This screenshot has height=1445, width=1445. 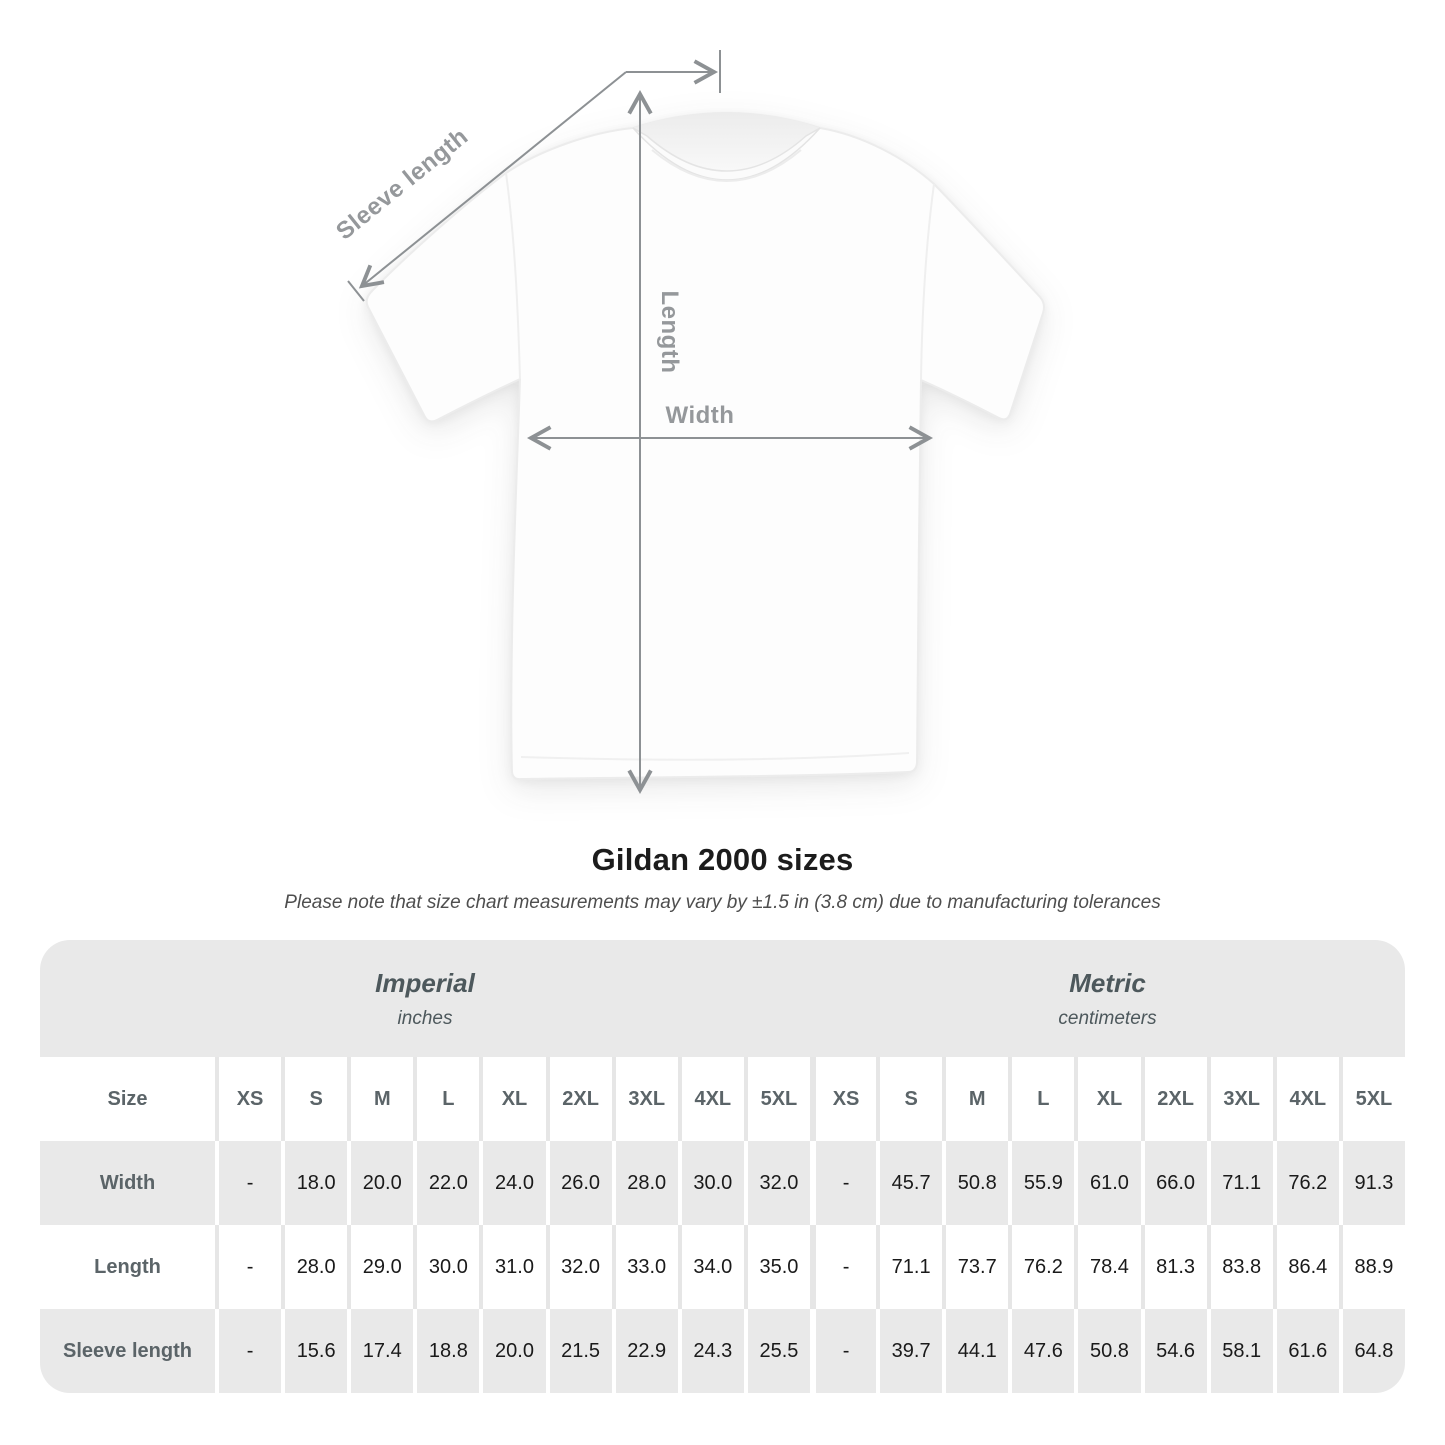 What do you see at coordinates (1107, 1267) in the screenshot?
I see `value-cell: 78.4` at bounding box center [1107, 1267].